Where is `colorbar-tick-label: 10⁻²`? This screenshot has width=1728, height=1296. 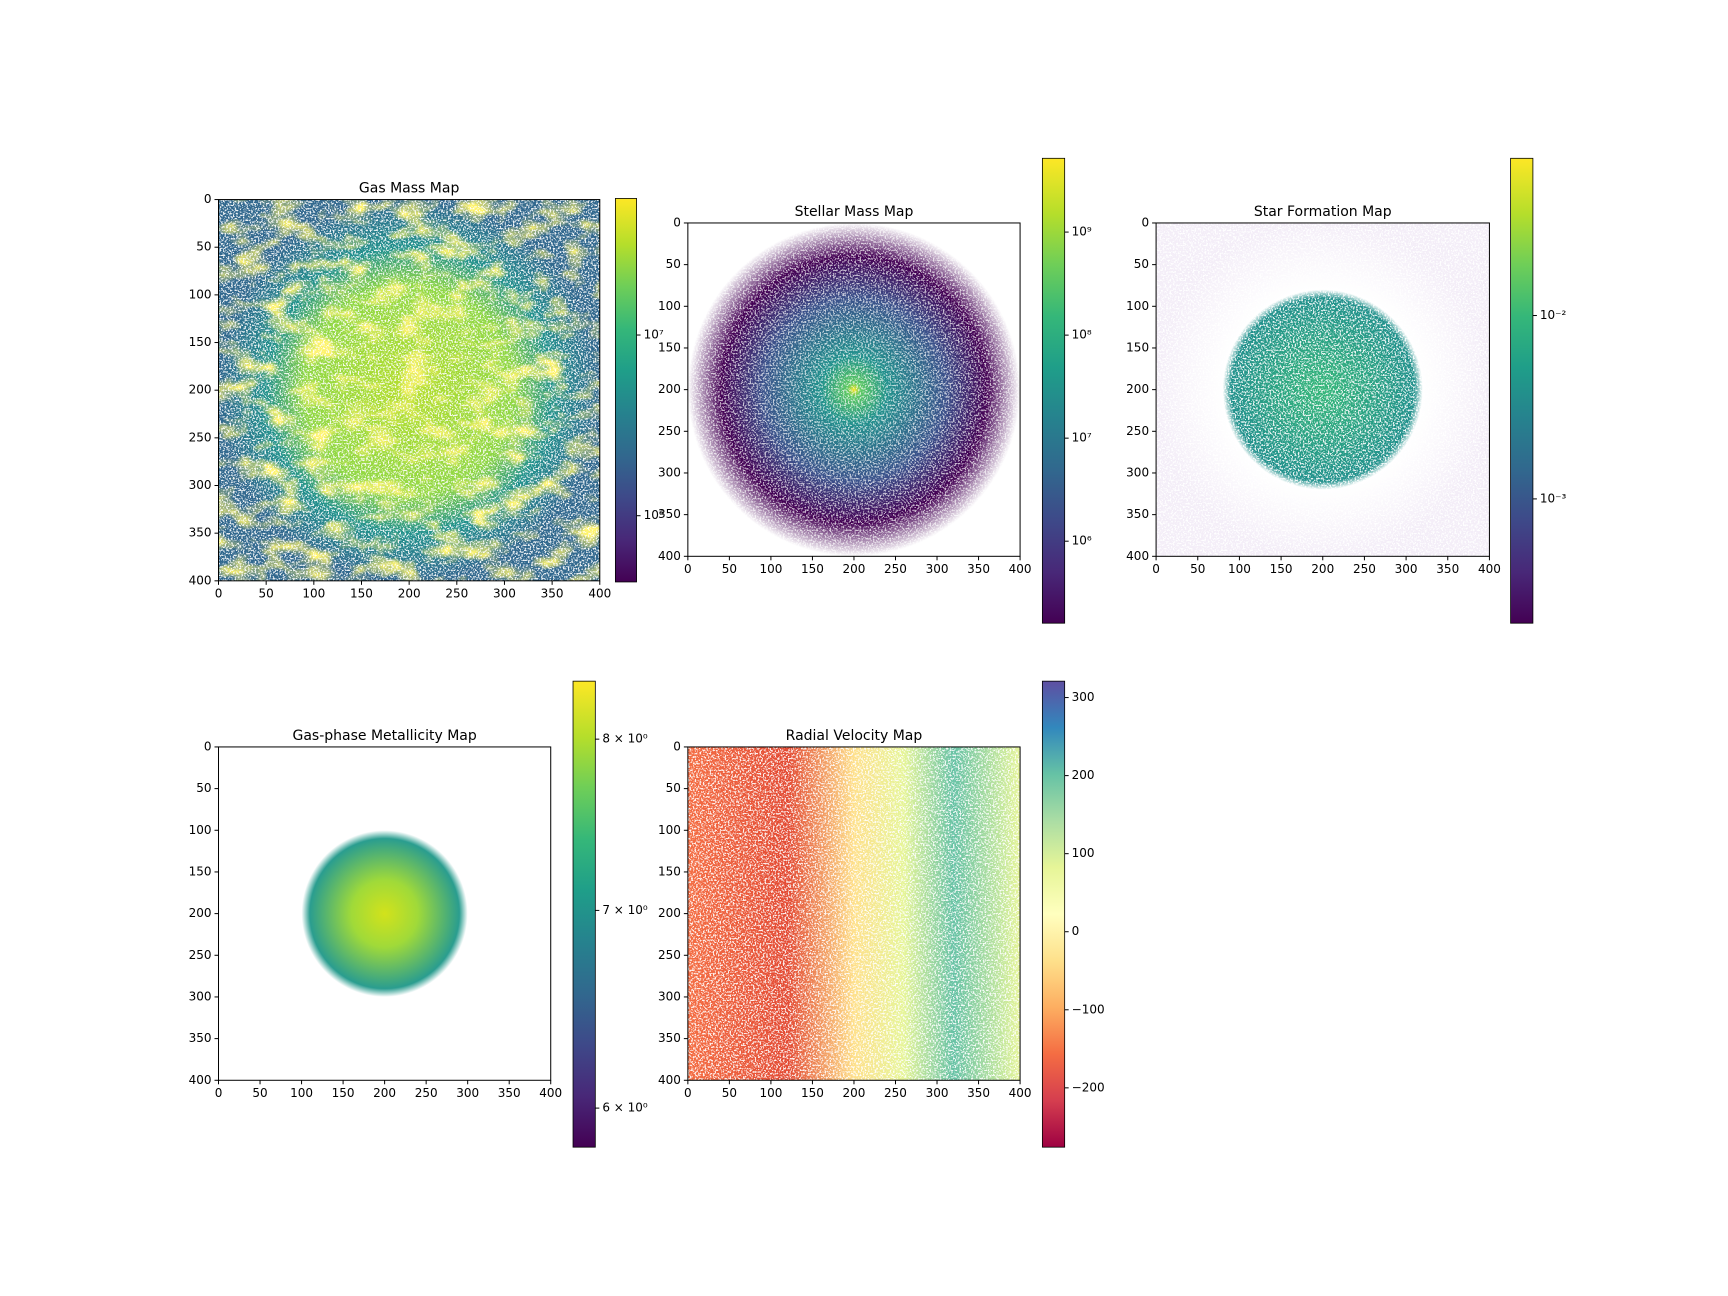 colorbar-tick-label: 10⁻² is located at coordinates (1553, 315).